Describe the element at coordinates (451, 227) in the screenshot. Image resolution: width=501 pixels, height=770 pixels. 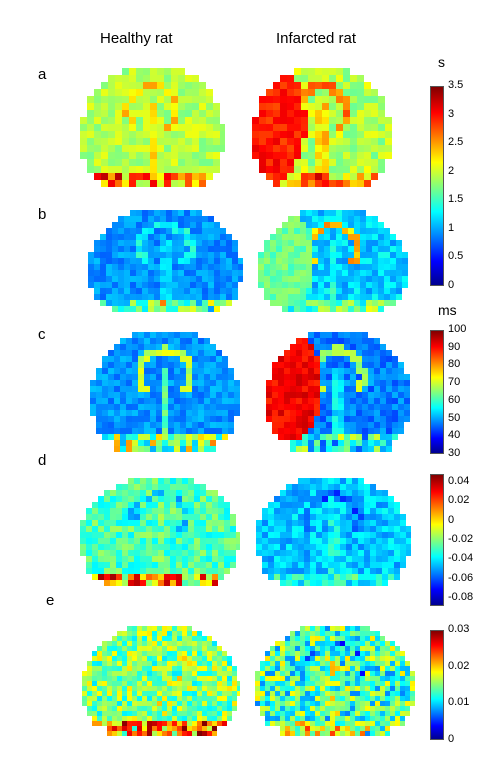
I see `colorbar-tick: 1` at that location.